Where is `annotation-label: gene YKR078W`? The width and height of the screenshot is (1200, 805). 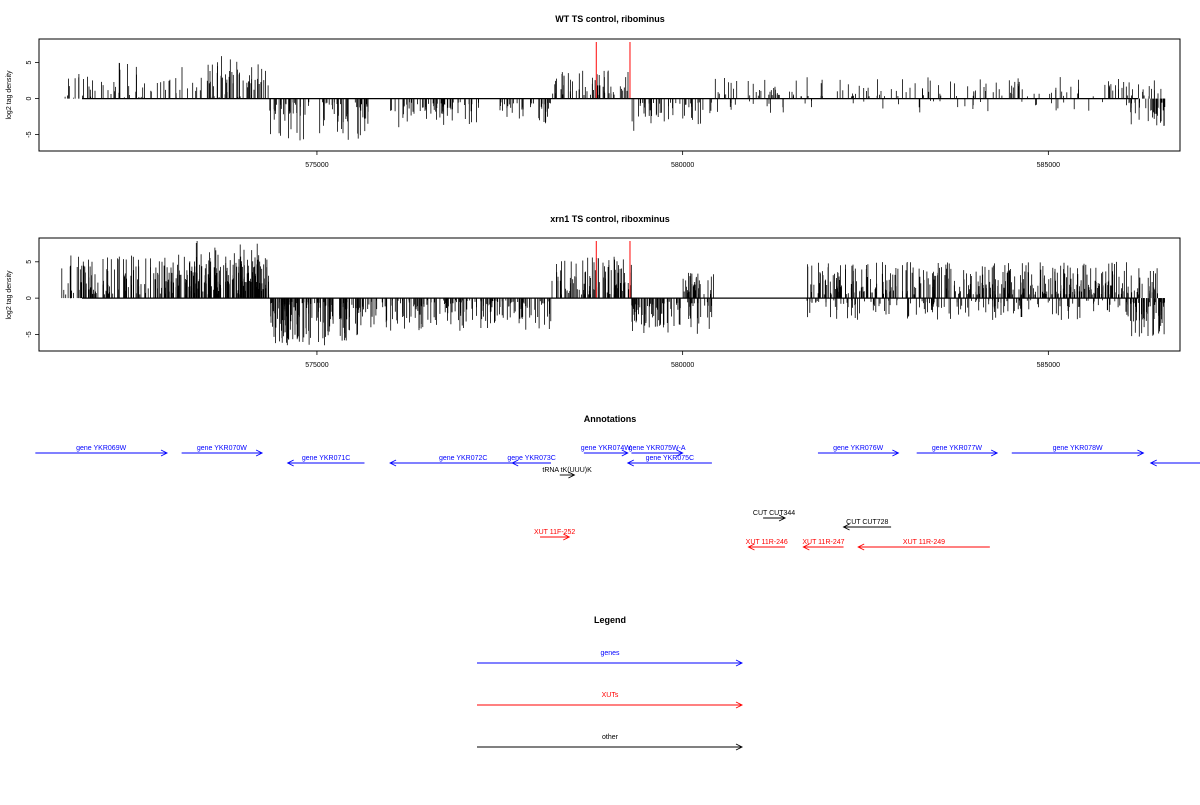 annotation-label: gene YKR078W is located at coordinates (1078, 448).